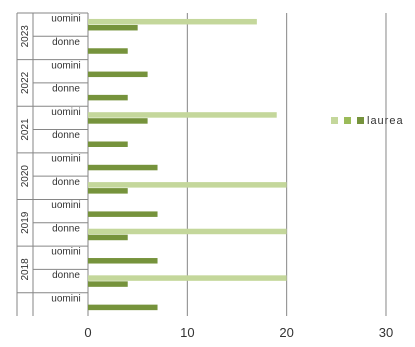 This screenshot has width=415, height=347. What do you see at coordinates (87, 332) in the screenshot?
I see `x-tick-label-0: 0` at bounding box center [87, 332].